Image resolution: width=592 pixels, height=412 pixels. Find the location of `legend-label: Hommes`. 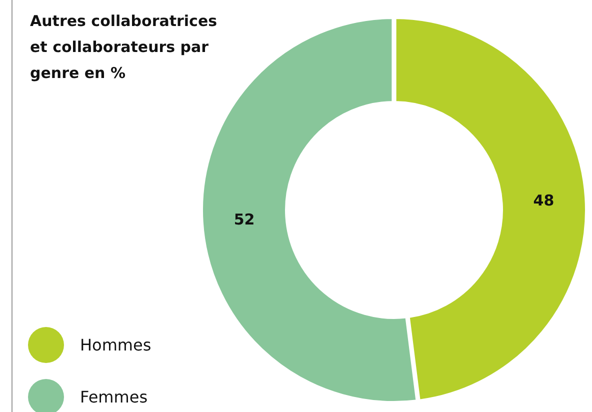

legend-label: Hommes is located at coordinates (116, 345).